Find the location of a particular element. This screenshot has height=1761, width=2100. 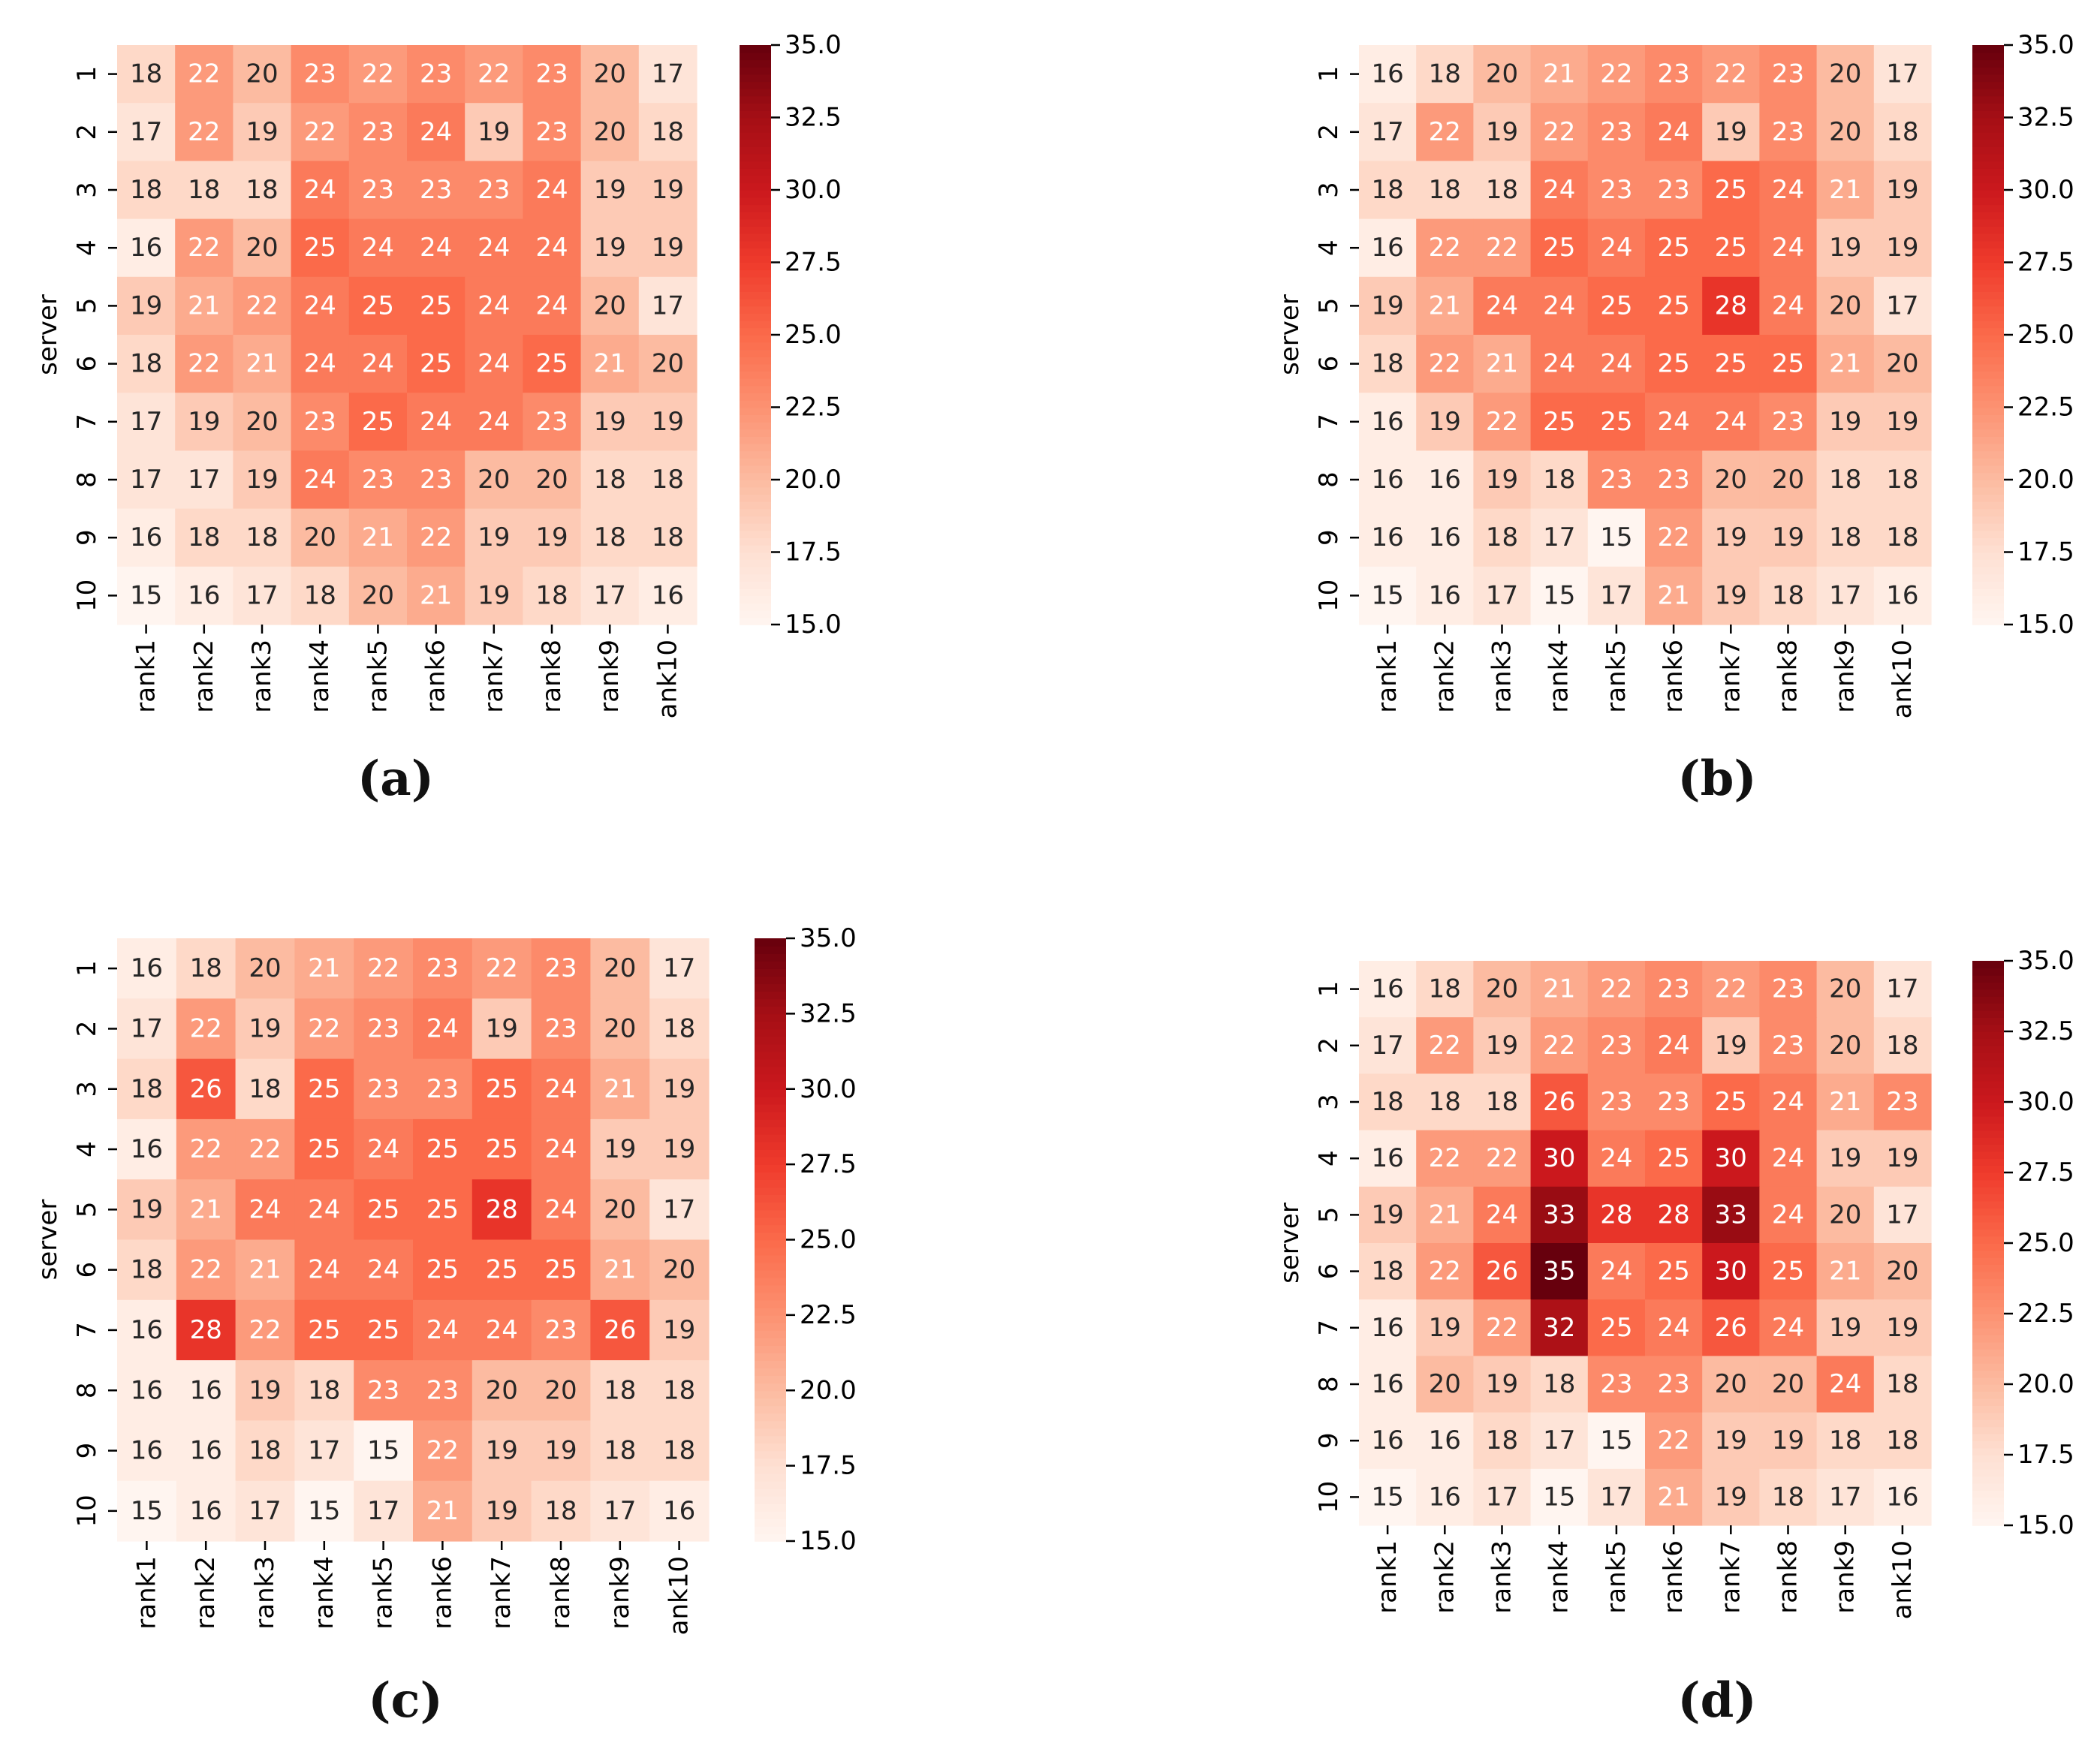

heatmap-b-value-label: 18 is located at coordinates (1445, 74).